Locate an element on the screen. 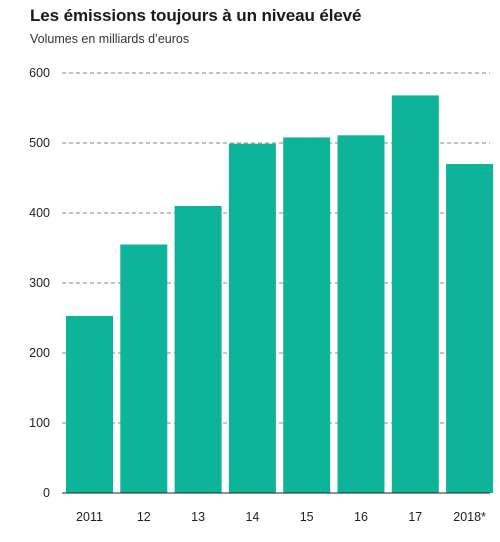 The height and width of the screenshot is (542, 500). x-tick-label-17: 17 is located at coordinates (415, 517).